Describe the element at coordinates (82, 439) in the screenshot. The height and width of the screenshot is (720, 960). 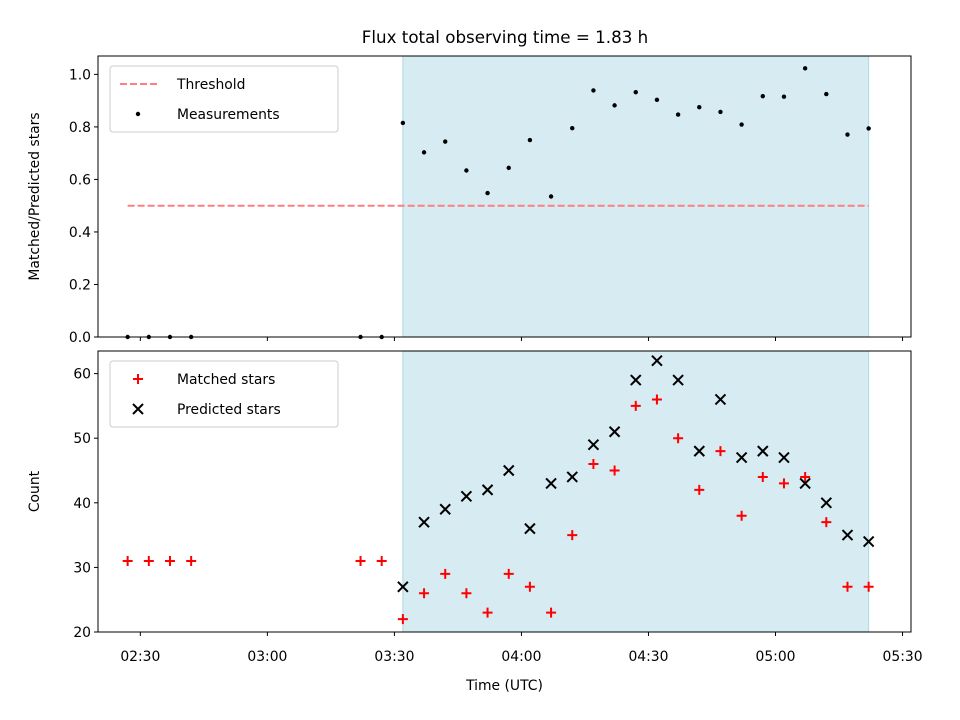
I see `y-tick-label: 50` at that location.